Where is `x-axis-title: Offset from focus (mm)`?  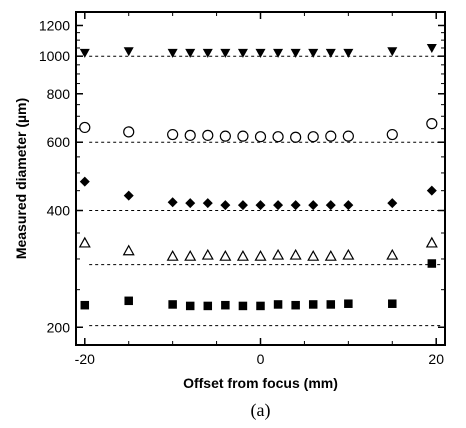 x-axis-title: Offset from focus (mm) is located at coordinates (260, 383).